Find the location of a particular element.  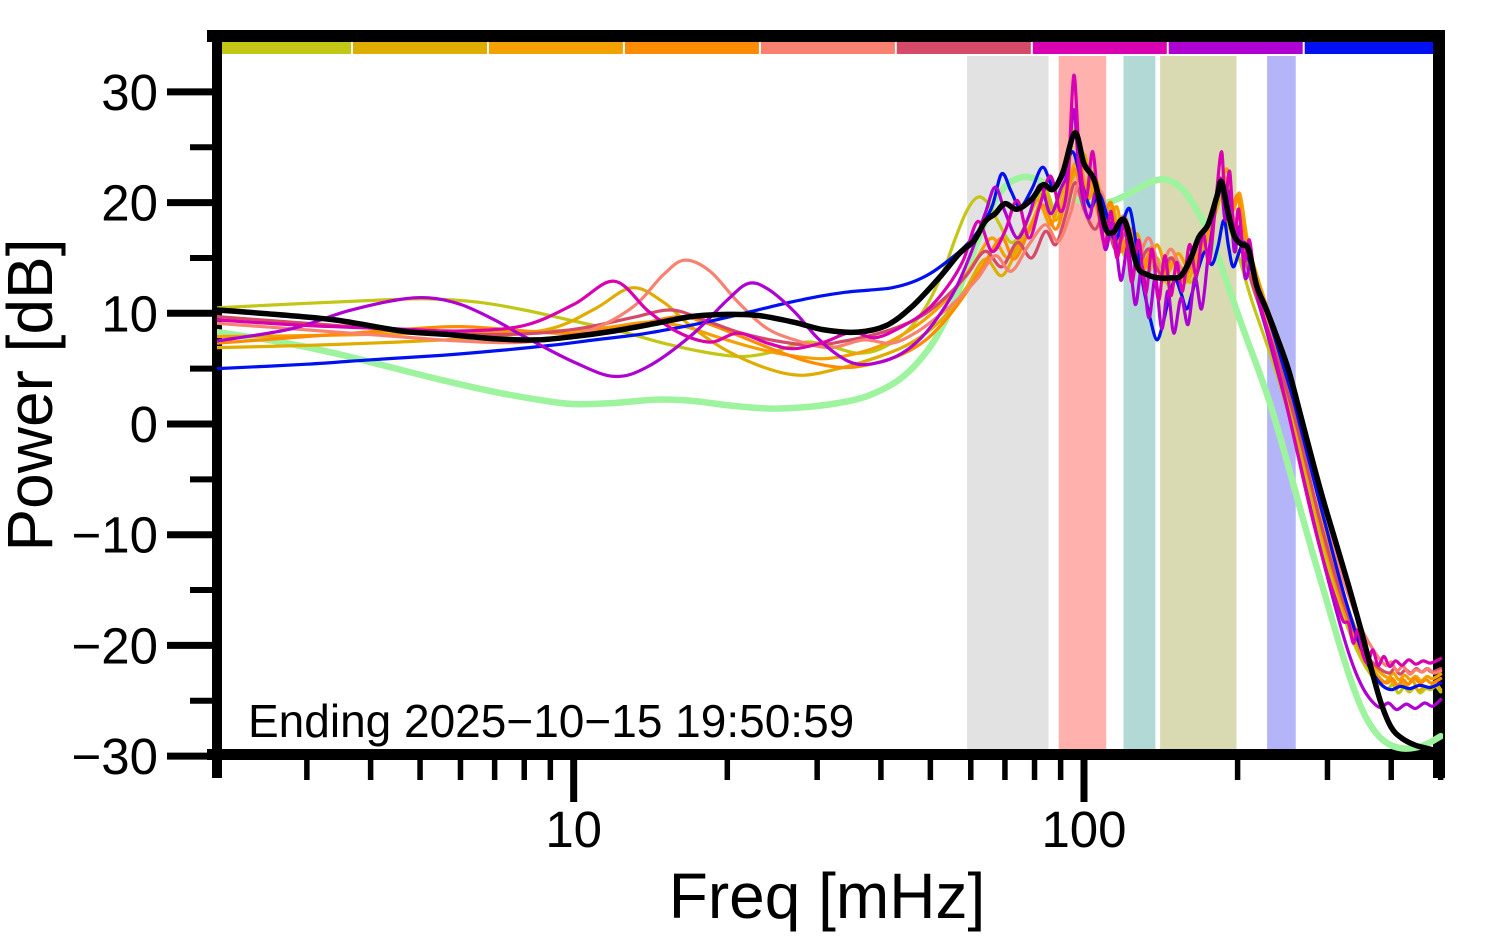

y-tick-label: −20 is located at coordinates (114, 645).